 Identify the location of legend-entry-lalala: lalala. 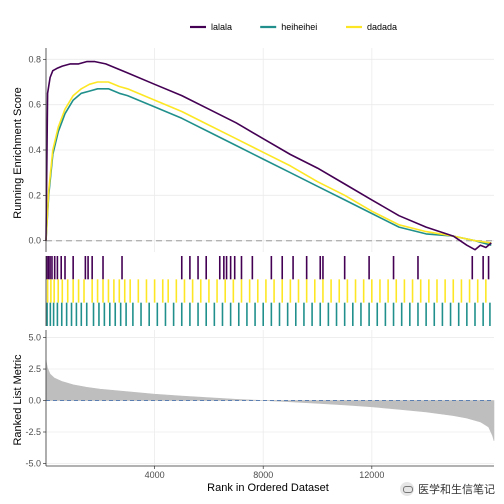
(211, 27).